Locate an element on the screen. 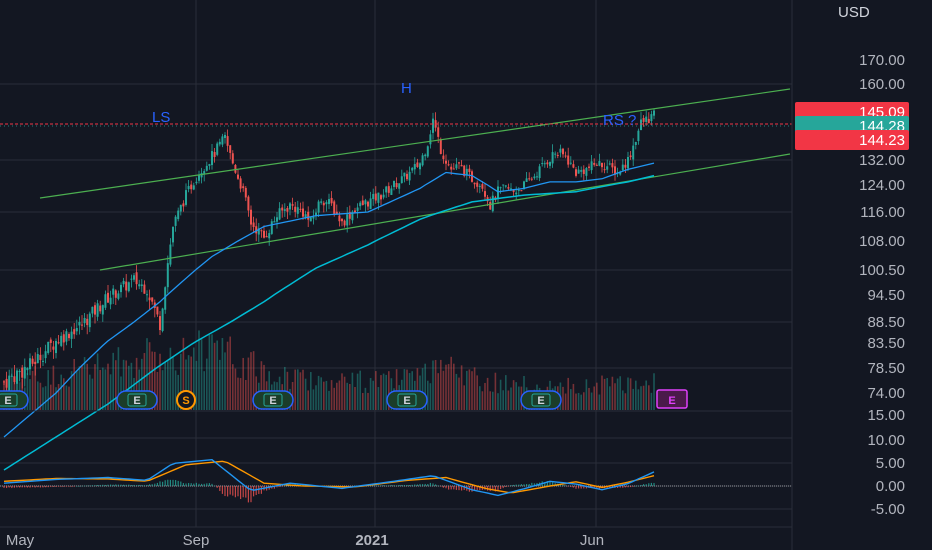 This screenshot has width=932, height=550. time-axis: May Sep 2021 Jun is located at coordinates (305, 540).